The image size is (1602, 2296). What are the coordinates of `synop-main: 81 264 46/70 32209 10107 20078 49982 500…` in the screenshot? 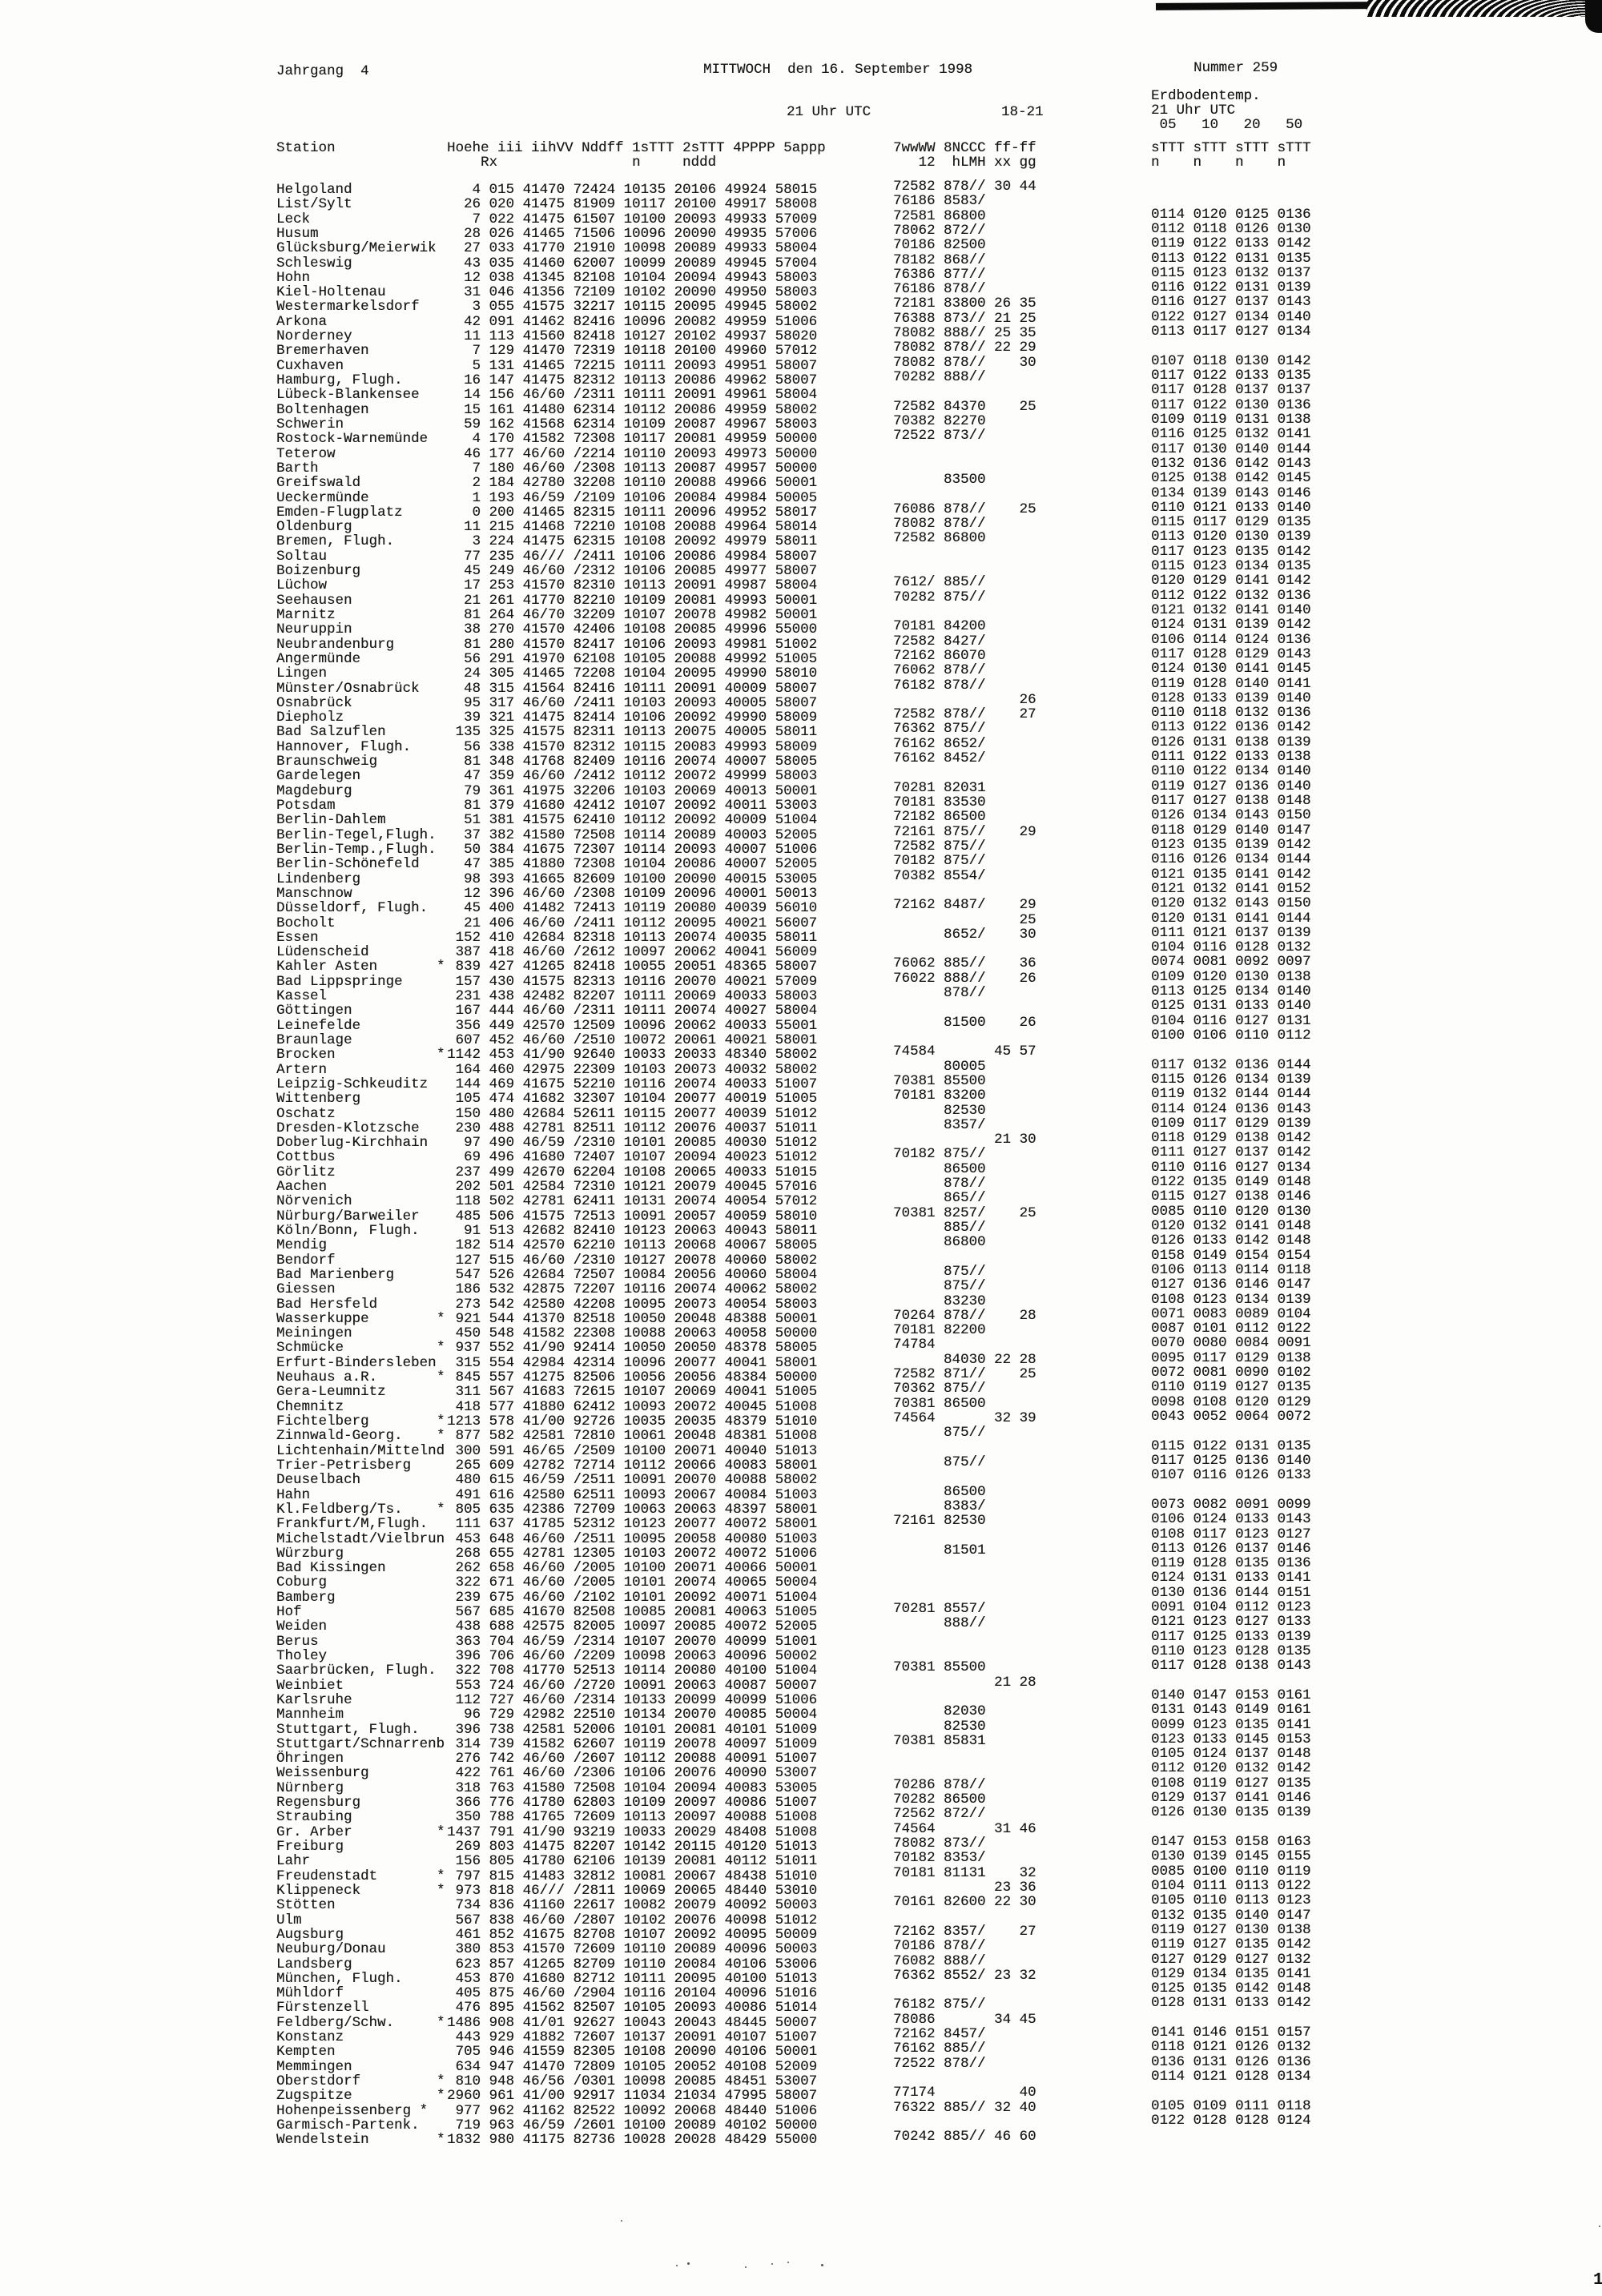 It's located at (632, 614).